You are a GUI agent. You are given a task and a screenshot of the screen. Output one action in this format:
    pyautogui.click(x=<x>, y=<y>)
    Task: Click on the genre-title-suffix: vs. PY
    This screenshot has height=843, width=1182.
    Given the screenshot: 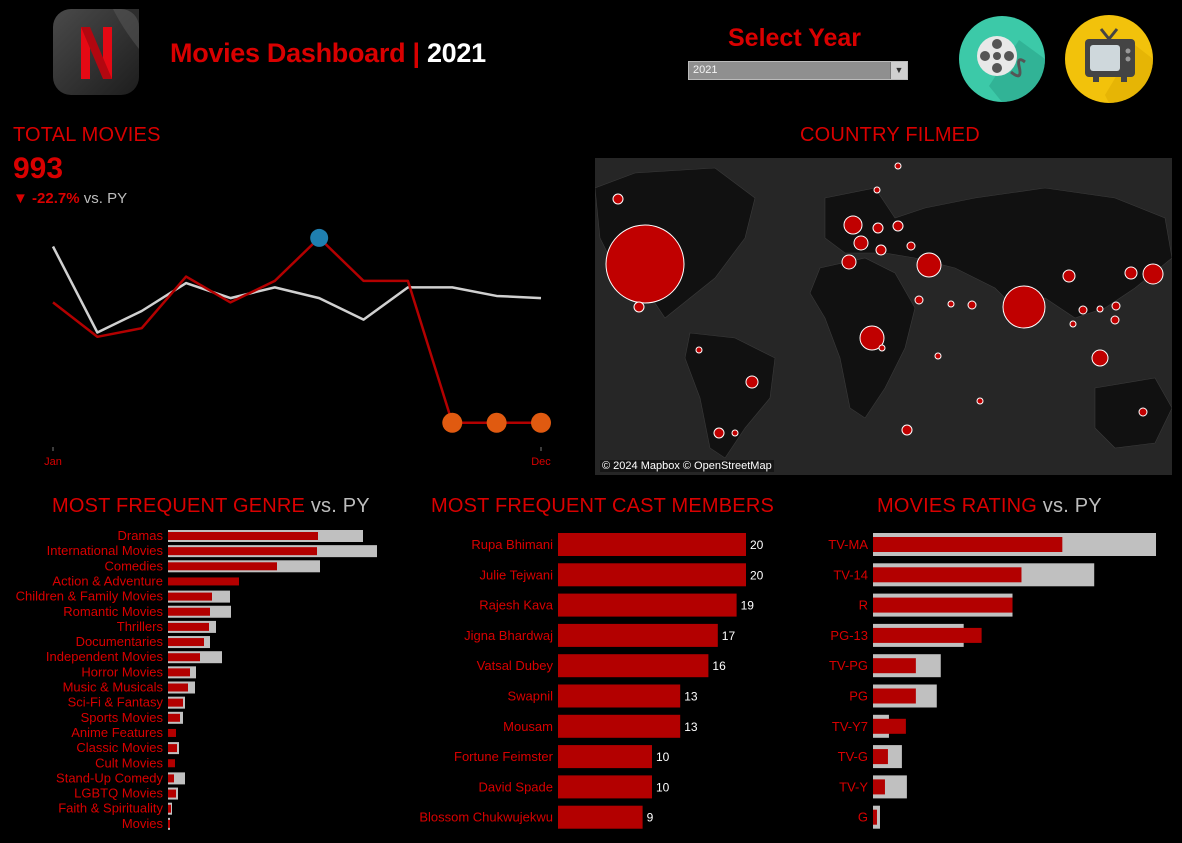 What is the action you would take?
    pyautogui.click(x=340, y=506)
    